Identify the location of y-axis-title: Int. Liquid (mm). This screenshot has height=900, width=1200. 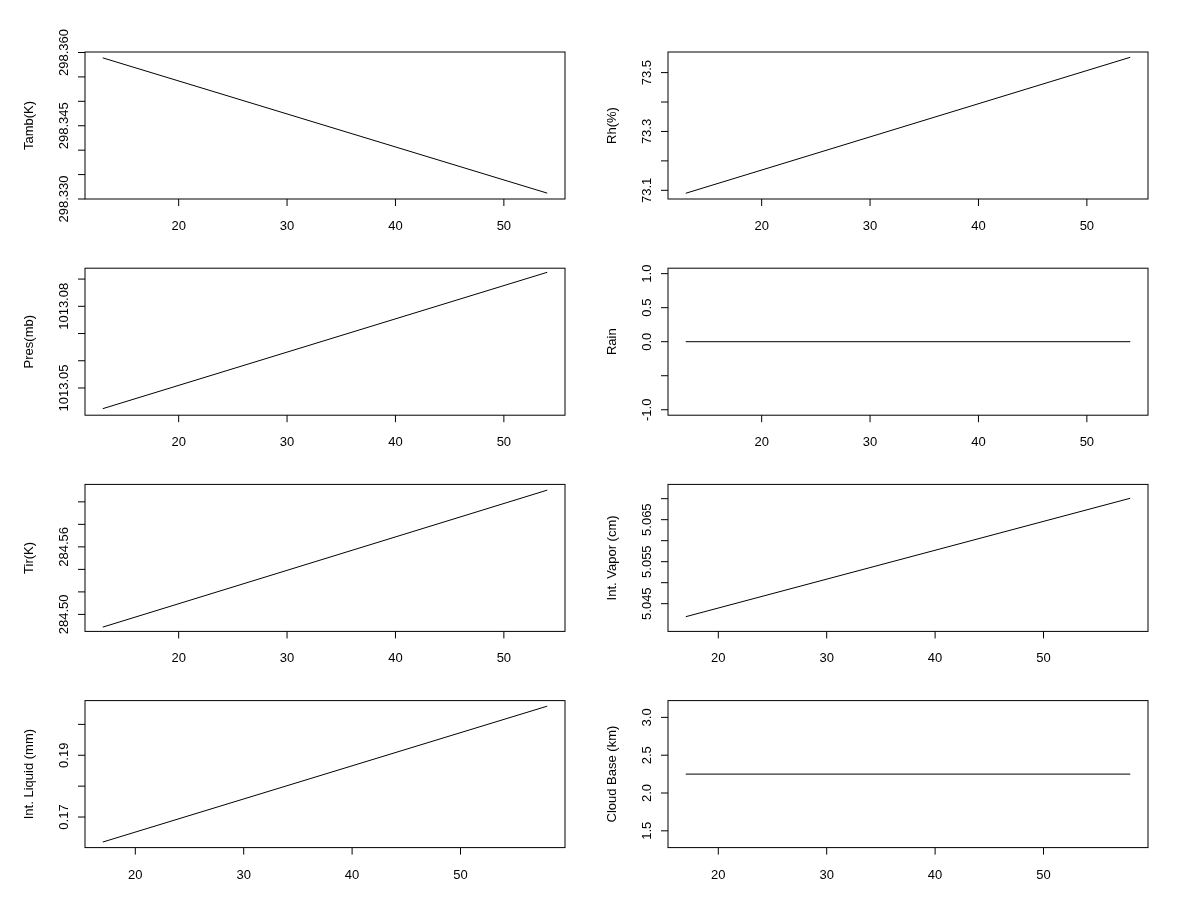
(28, 774).